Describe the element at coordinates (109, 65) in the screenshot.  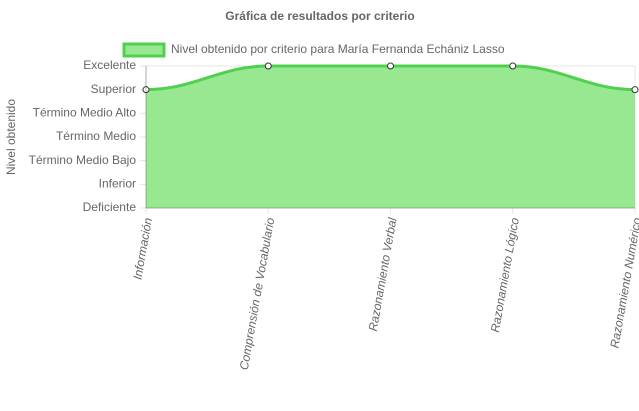
I see `y-tick-label: Excelente` at that location.